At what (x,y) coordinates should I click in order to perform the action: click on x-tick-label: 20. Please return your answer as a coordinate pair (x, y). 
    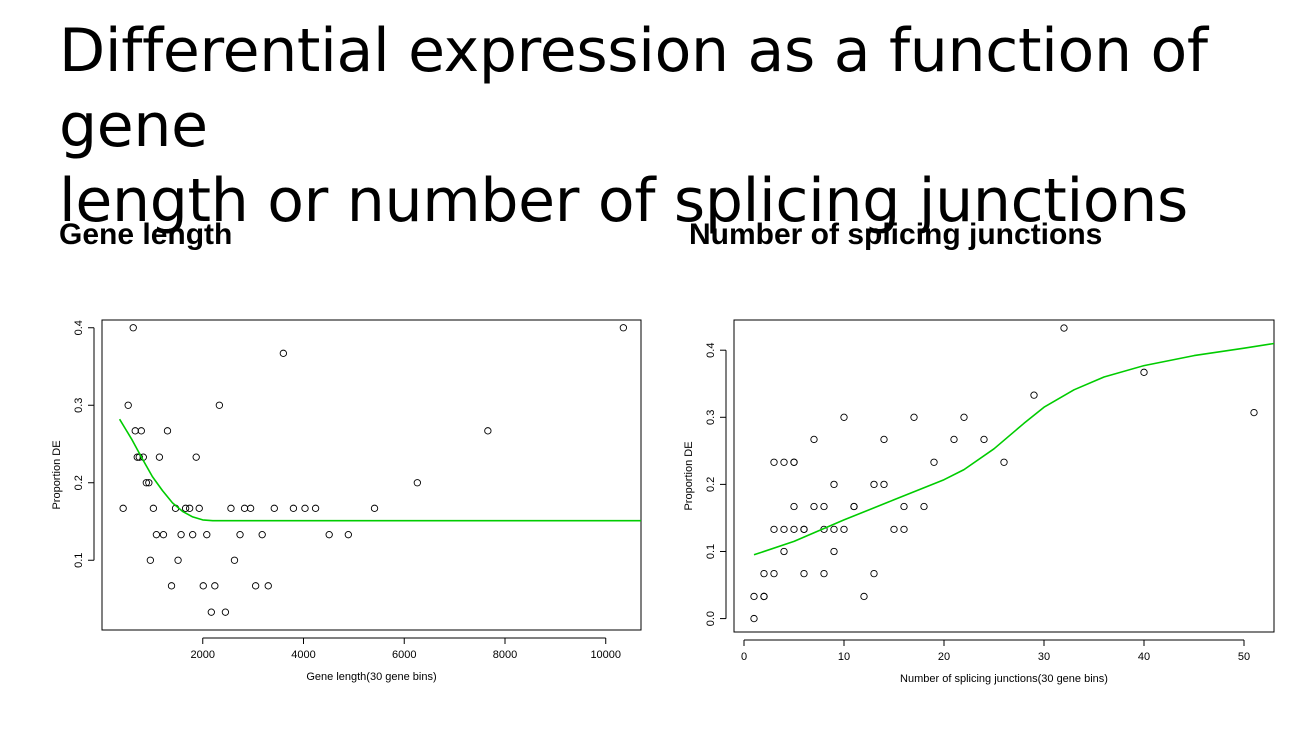
    Looking at the image, I should click on (944, 657).